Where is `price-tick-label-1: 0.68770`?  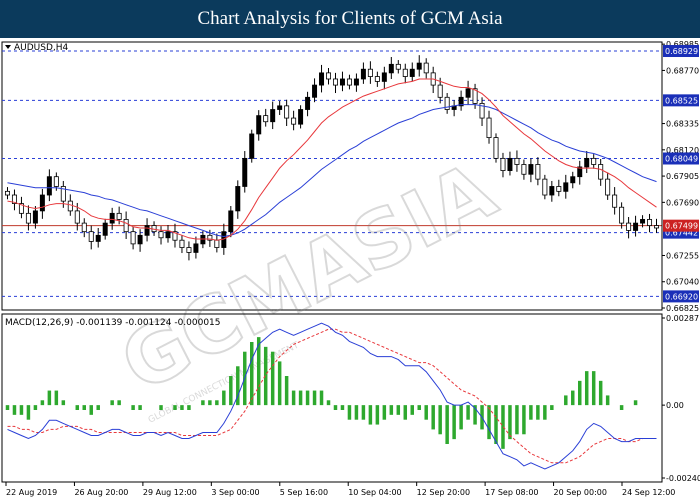 price-tick-label-1: 0.68770 is located at coordinates (682, 70).